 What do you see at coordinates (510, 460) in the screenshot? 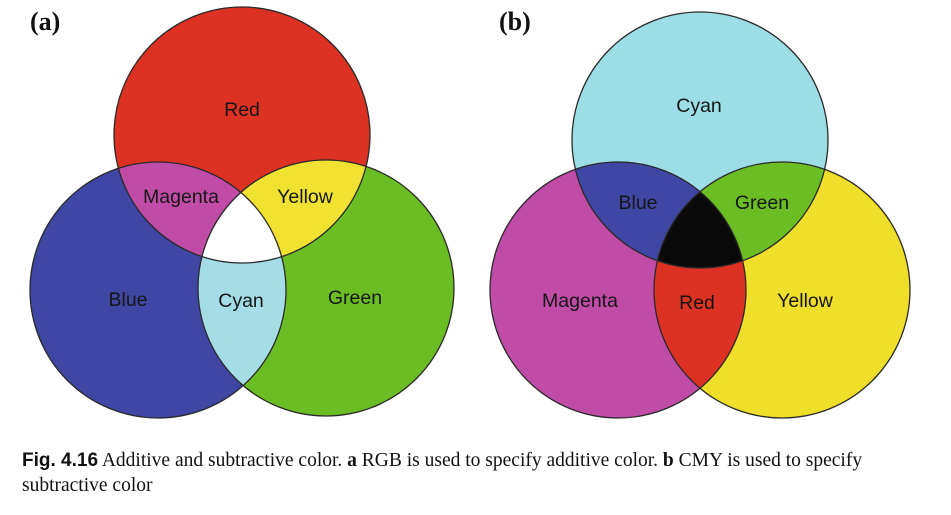
I see `caption-text-2: RGB is used to specify additive color.` at bounding box center [510, 460].